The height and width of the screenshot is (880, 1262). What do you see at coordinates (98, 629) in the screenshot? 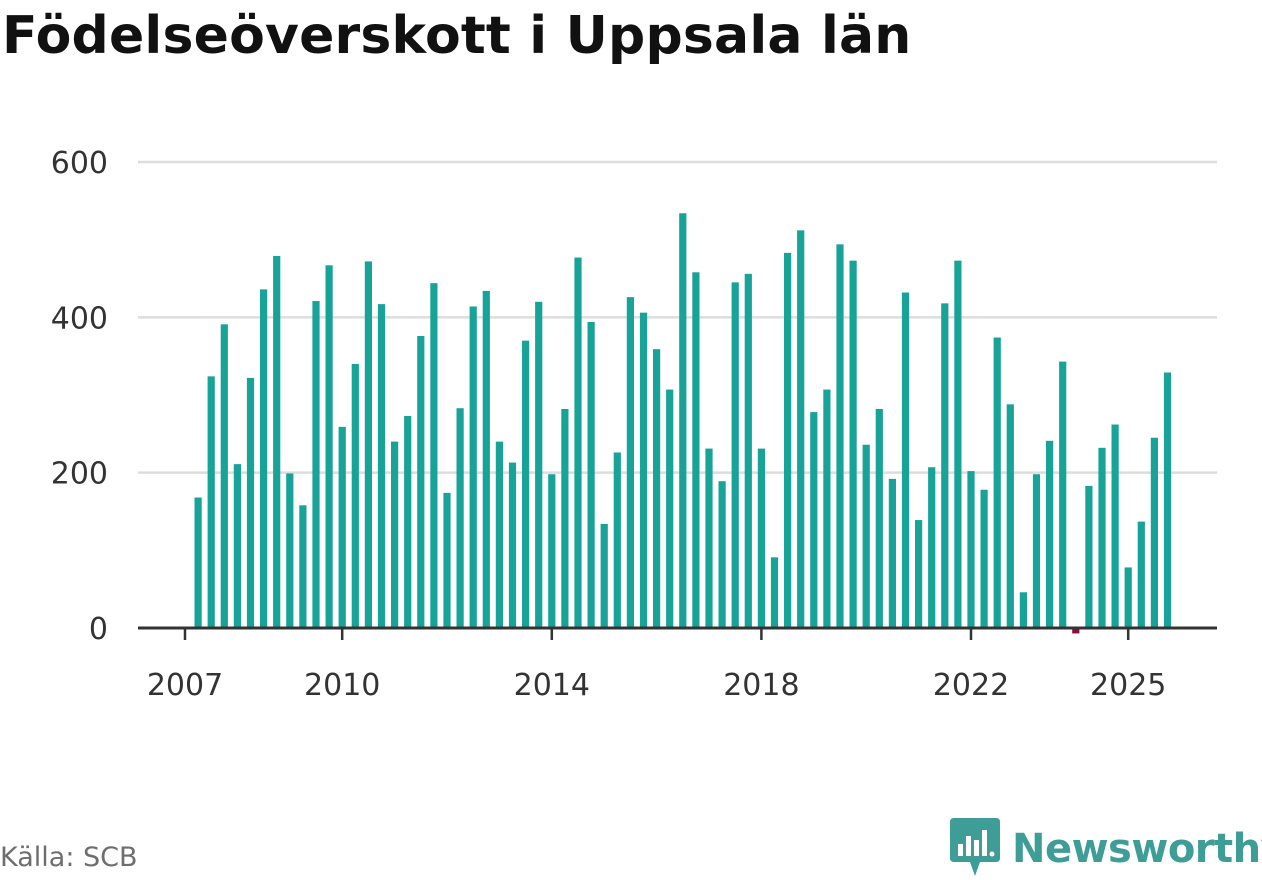
I see `y-tick-label: 0` at bounding box center [98, 629].